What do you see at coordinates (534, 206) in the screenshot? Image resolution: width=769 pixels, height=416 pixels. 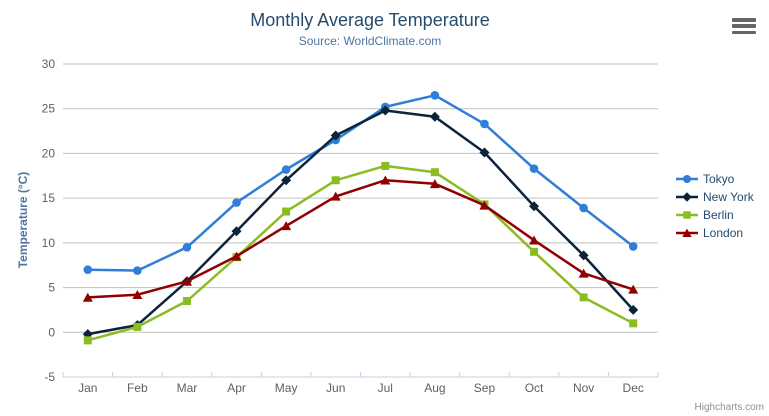 I see `marker-new-york-oct` at bounding box center [534, 206].